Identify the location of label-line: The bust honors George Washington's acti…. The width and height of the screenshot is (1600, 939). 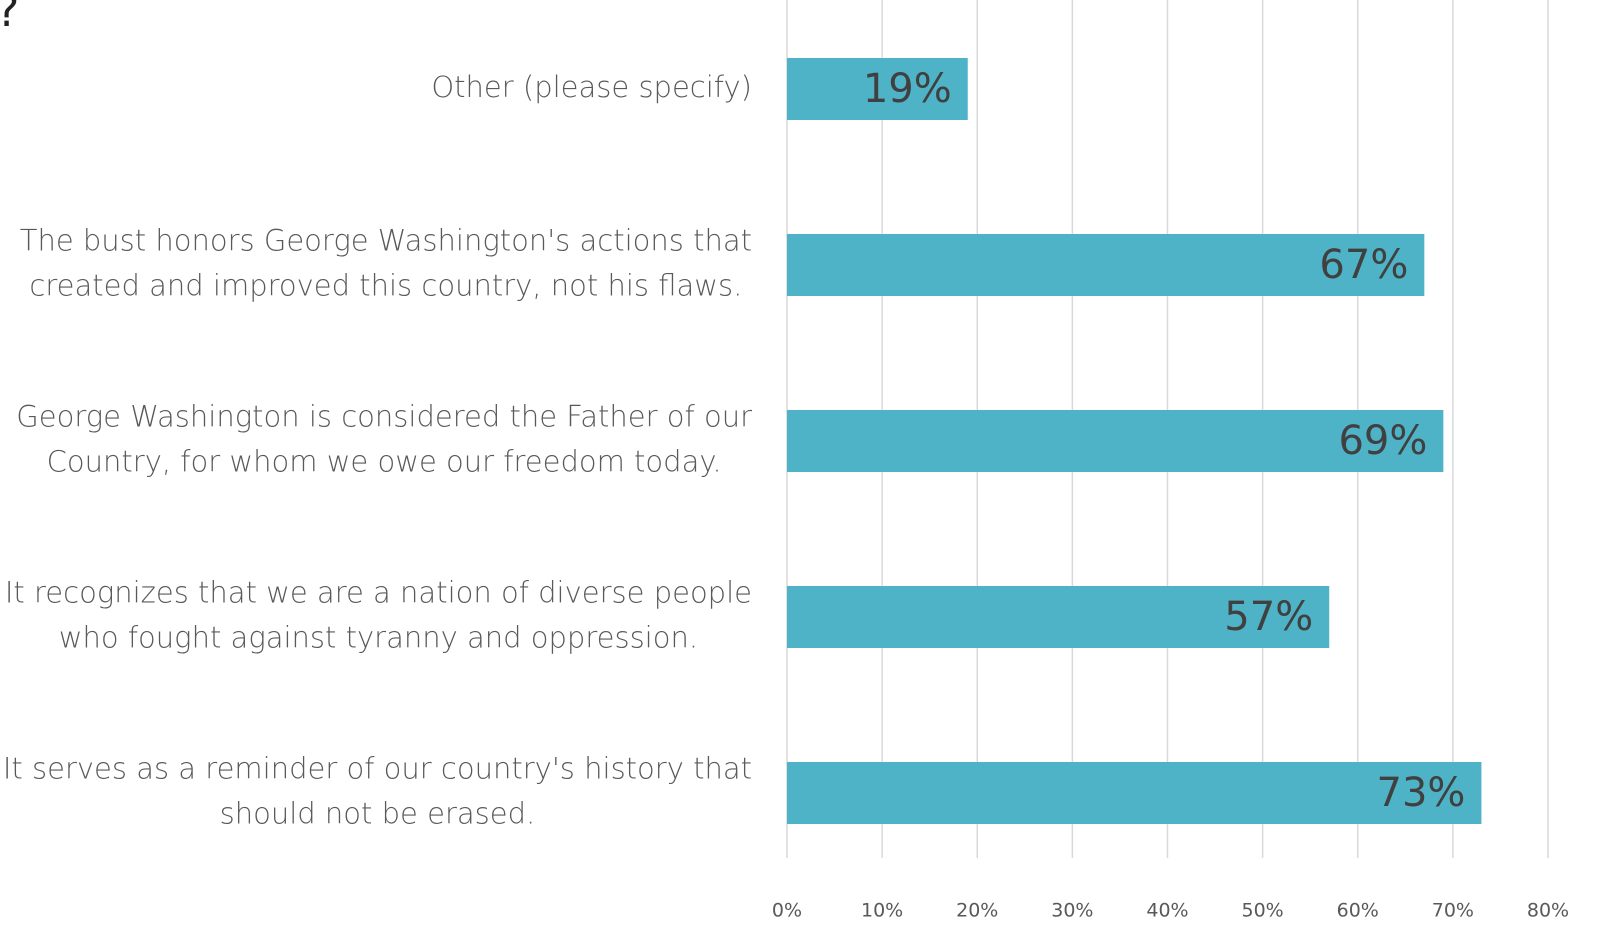
(386, 241).